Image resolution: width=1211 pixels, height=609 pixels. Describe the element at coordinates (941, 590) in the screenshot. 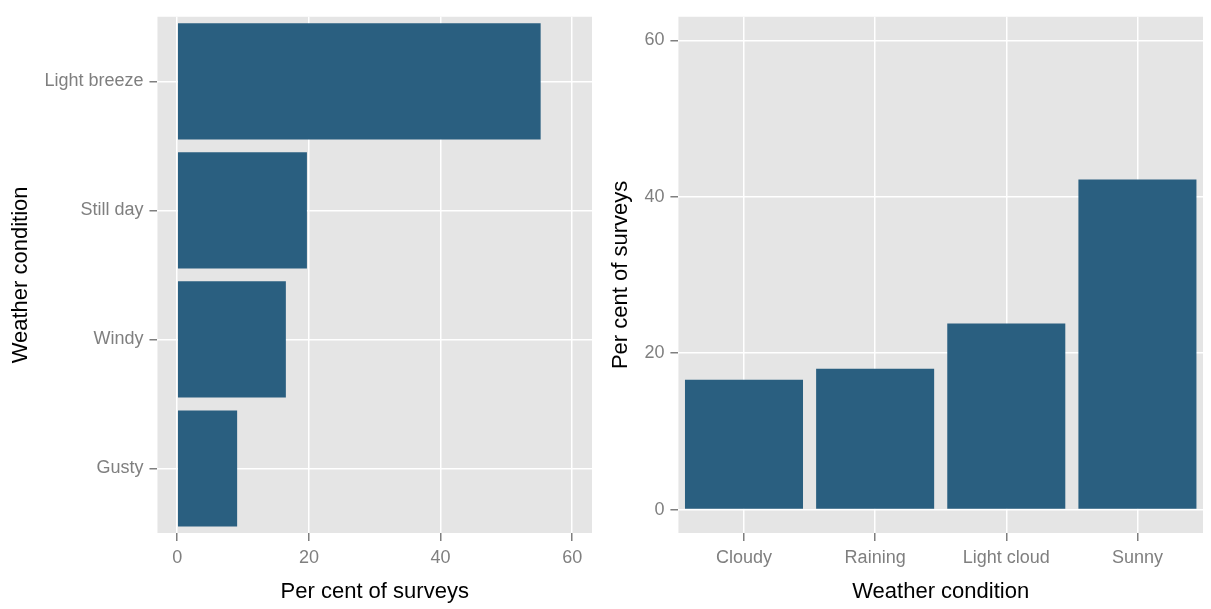

I see `x-axis-title: Weather condition` at that location.